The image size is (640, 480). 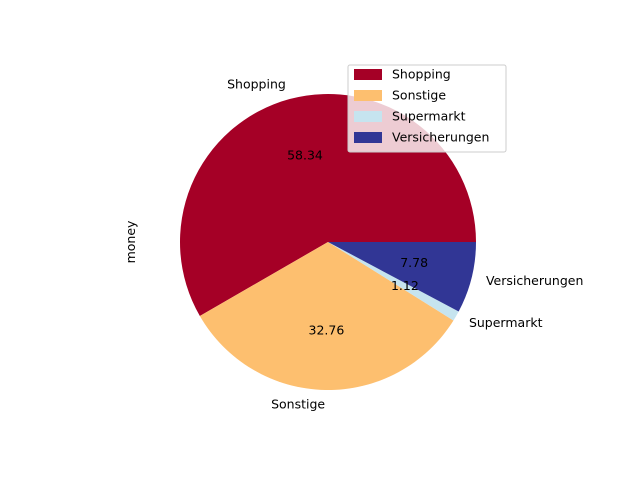 What do you see at coordinates (440, 137) in the screenshot?
I see `legend-label-versicherungen: Versicherungen` at bounding box center [440, 137].